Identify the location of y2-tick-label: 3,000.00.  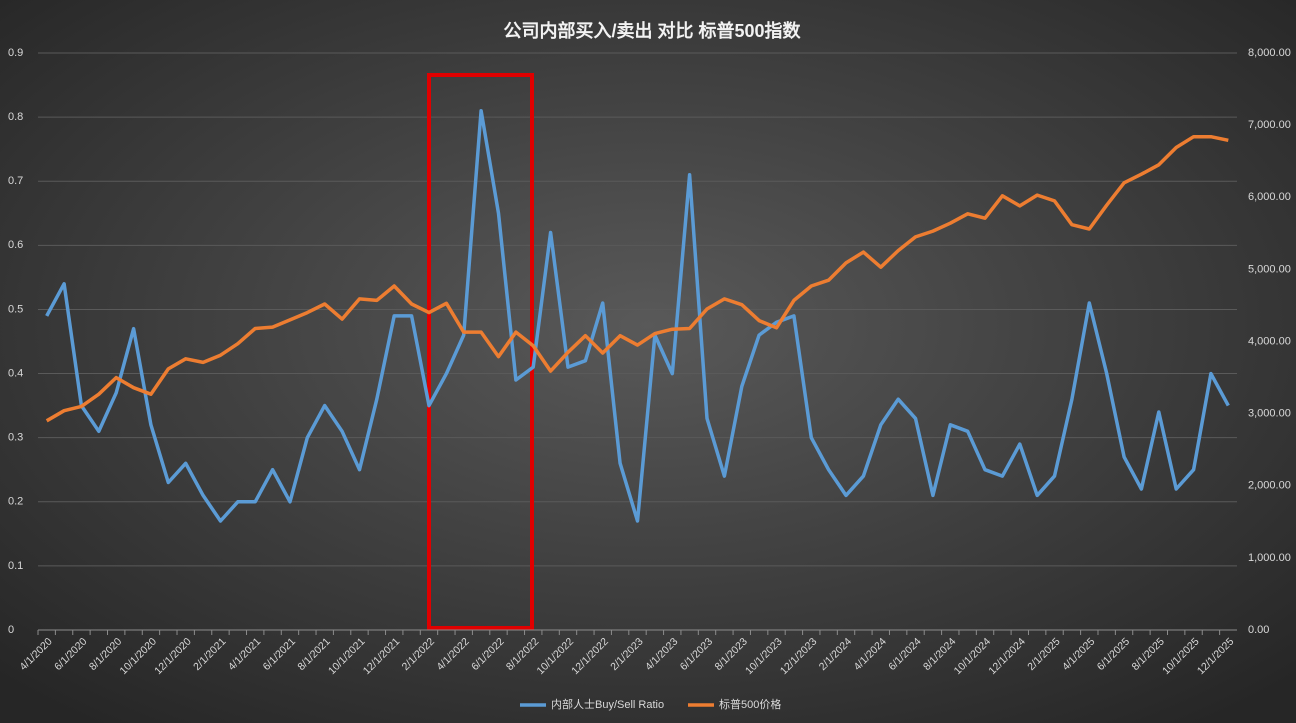
(1269, 414).